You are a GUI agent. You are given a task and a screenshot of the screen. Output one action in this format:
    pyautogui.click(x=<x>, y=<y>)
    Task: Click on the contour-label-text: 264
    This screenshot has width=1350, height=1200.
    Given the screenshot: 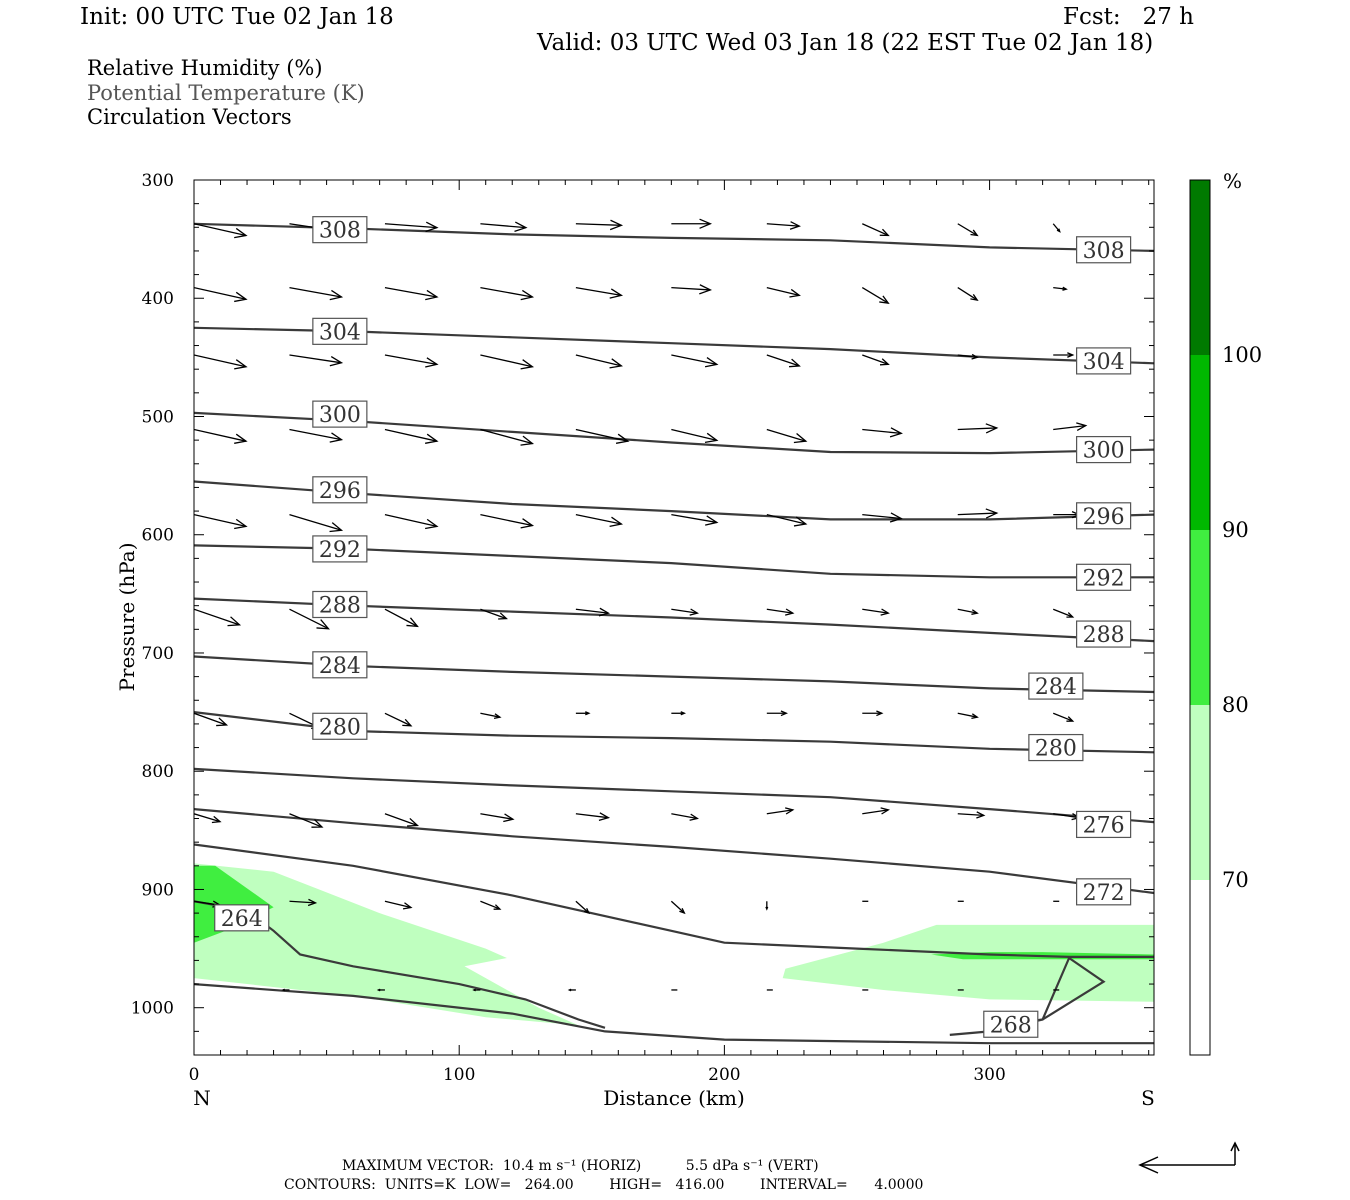 What is the action you would take?
    pyautogui.click(x=242, y=919)
    